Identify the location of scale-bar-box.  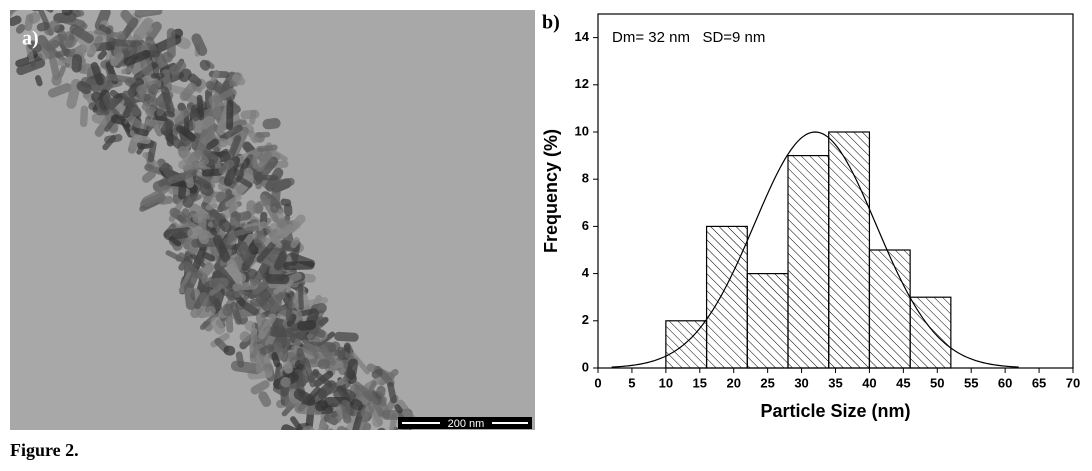
(465, 423).